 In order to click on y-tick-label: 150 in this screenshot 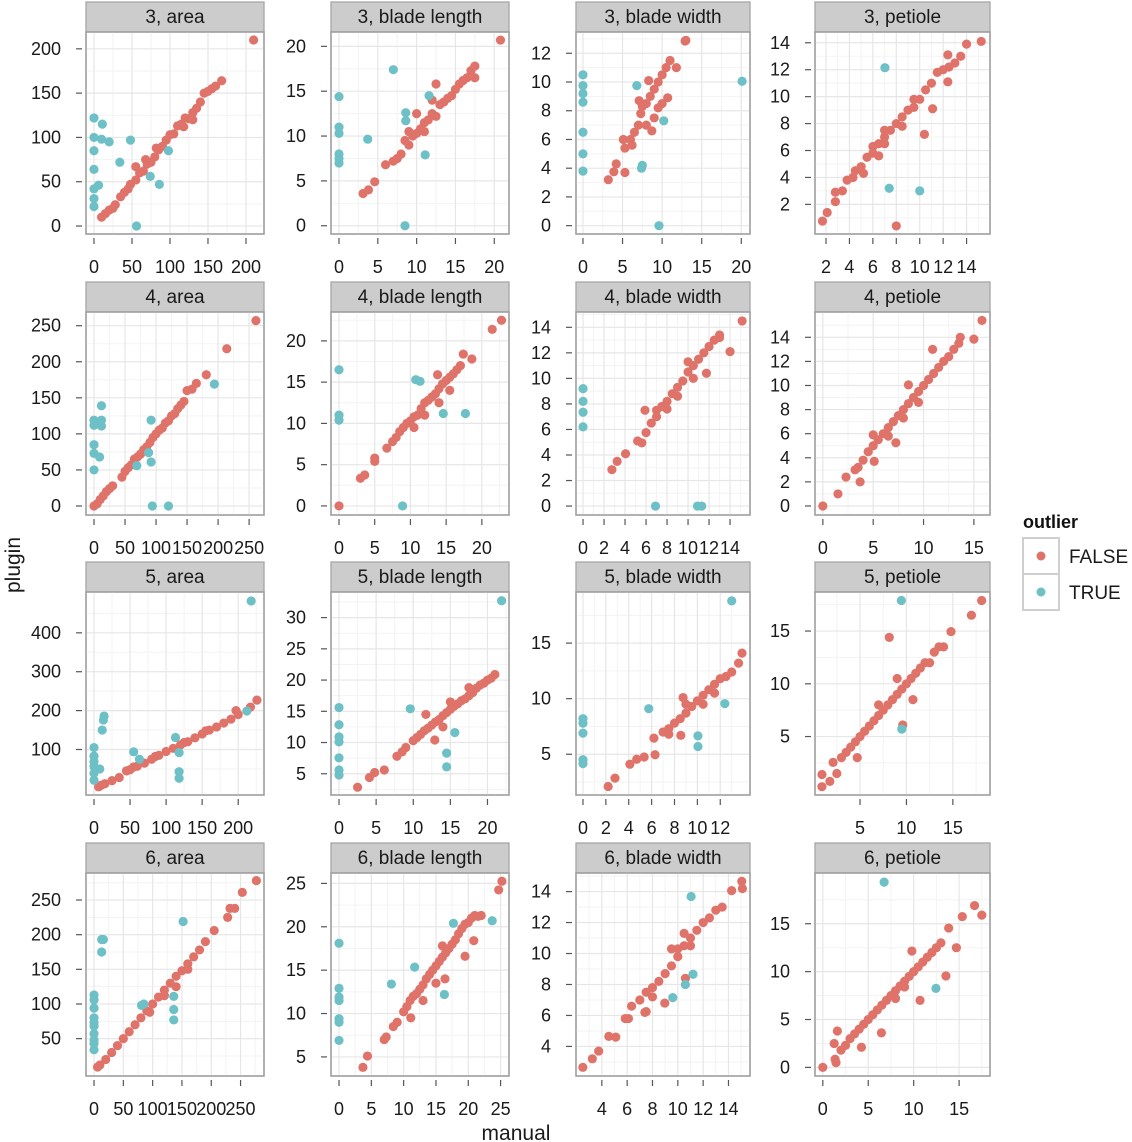, I will do `click(46, 398)`.